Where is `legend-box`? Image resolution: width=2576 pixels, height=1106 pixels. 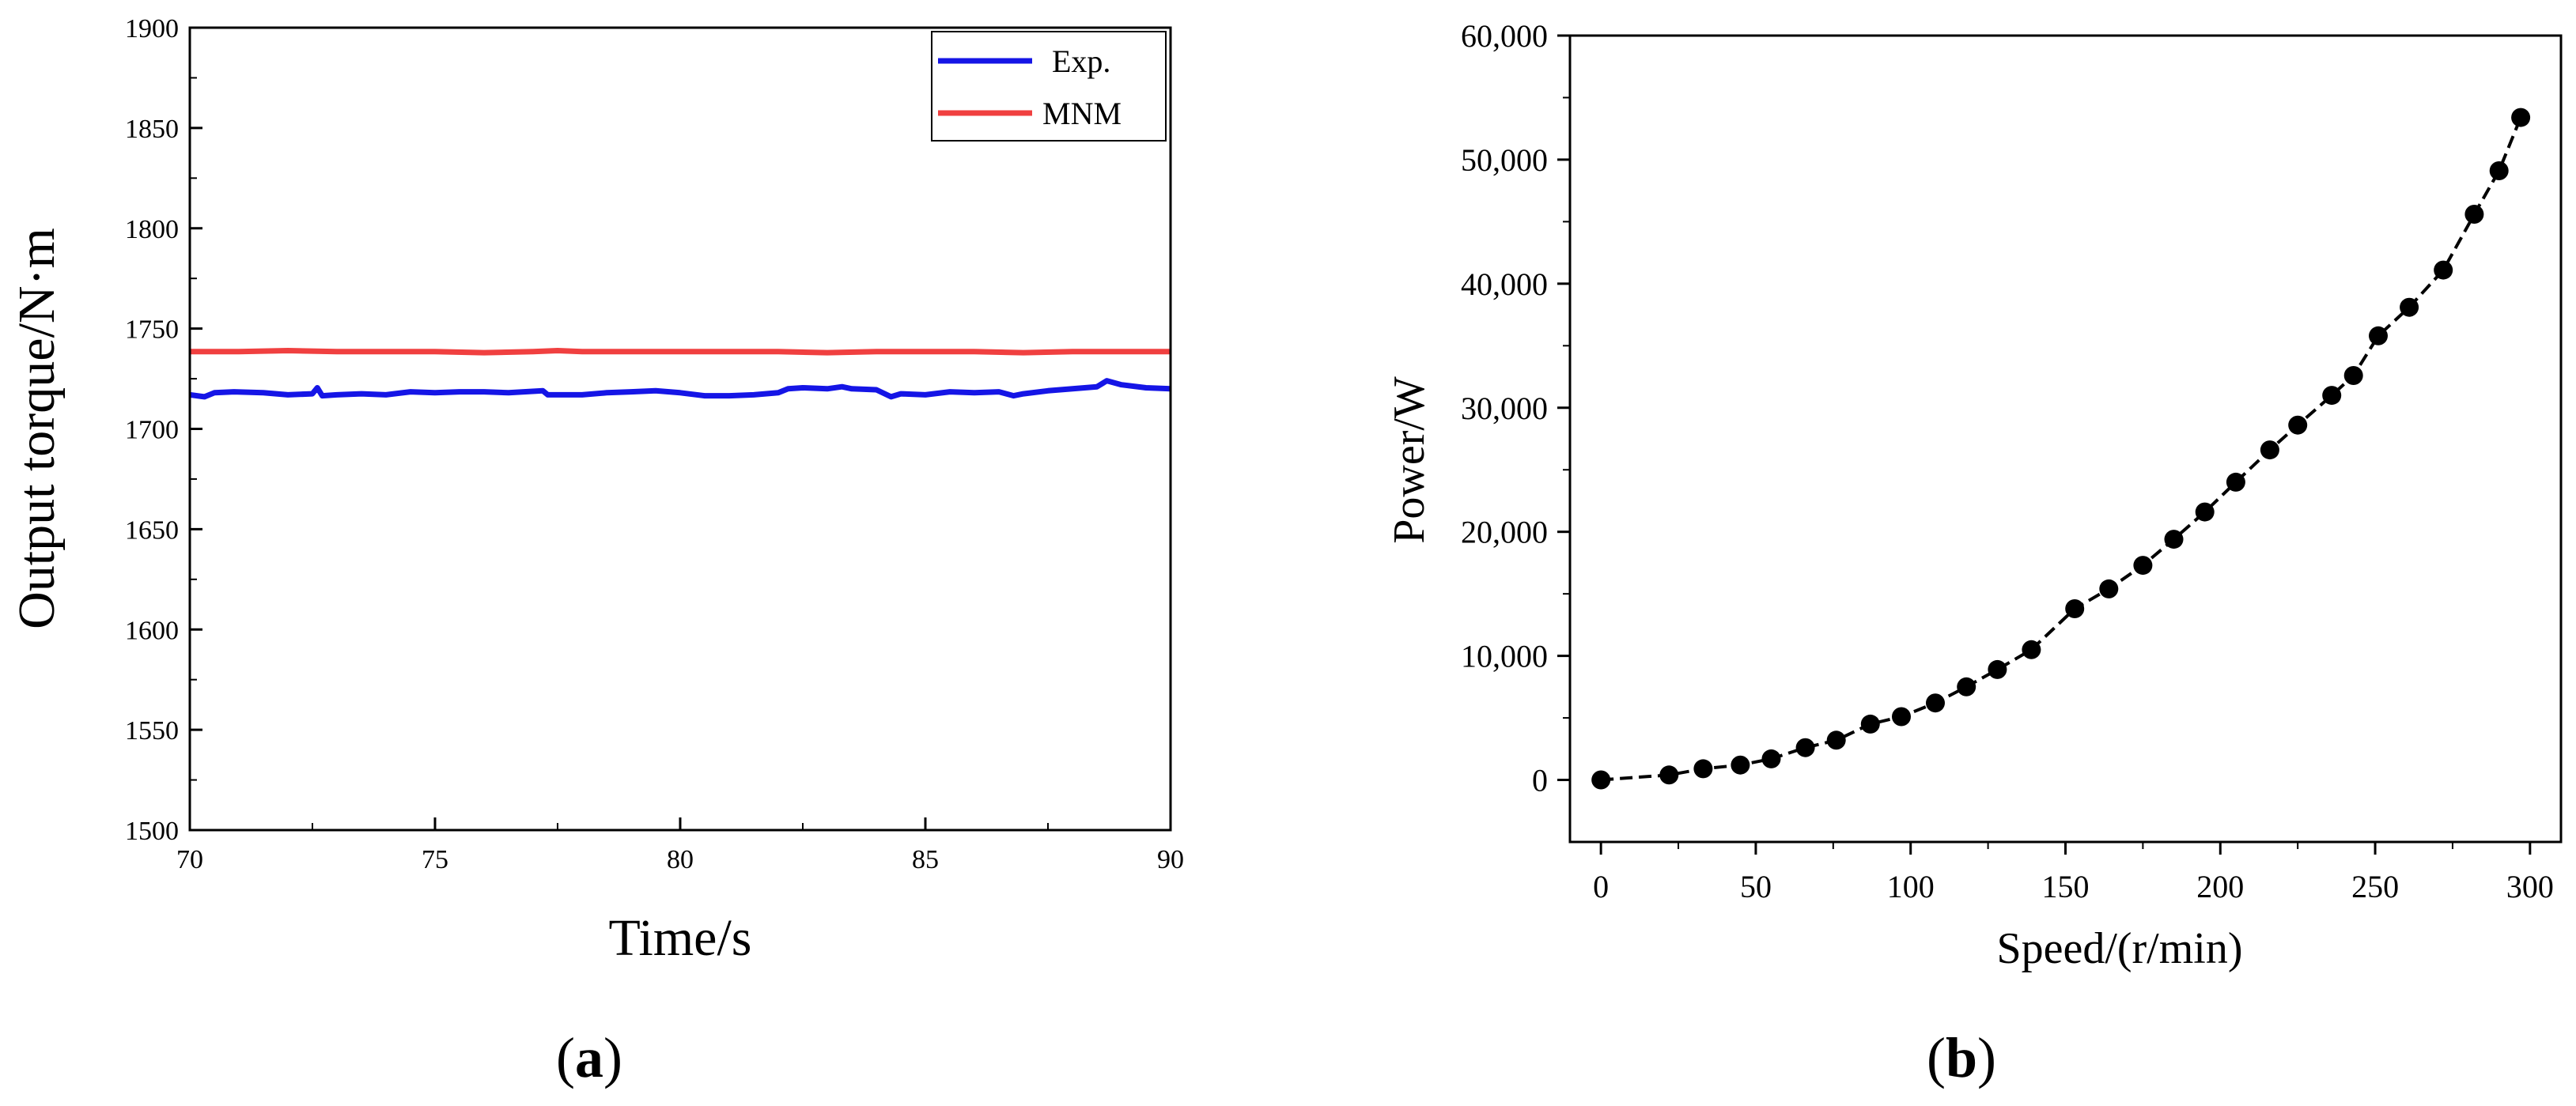
legend-box is located at coordinates (1049, 86).